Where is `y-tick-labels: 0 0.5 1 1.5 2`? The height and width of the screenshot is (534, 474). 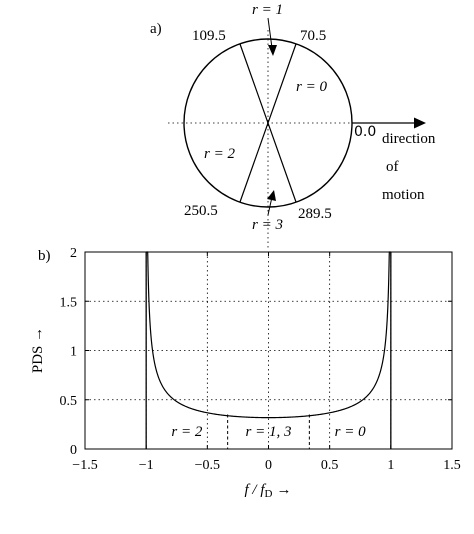
y-tick-labels: 0 0.5 1 1.5 2 is located at coordinates (69, 352).